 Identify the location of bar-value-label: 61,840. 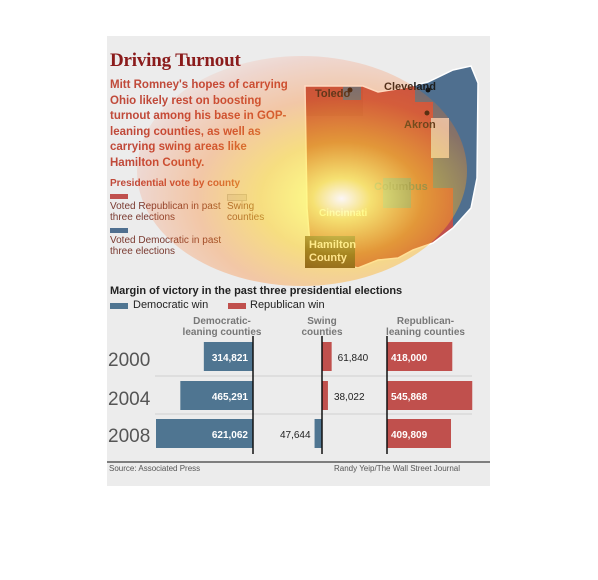
(353, 358).